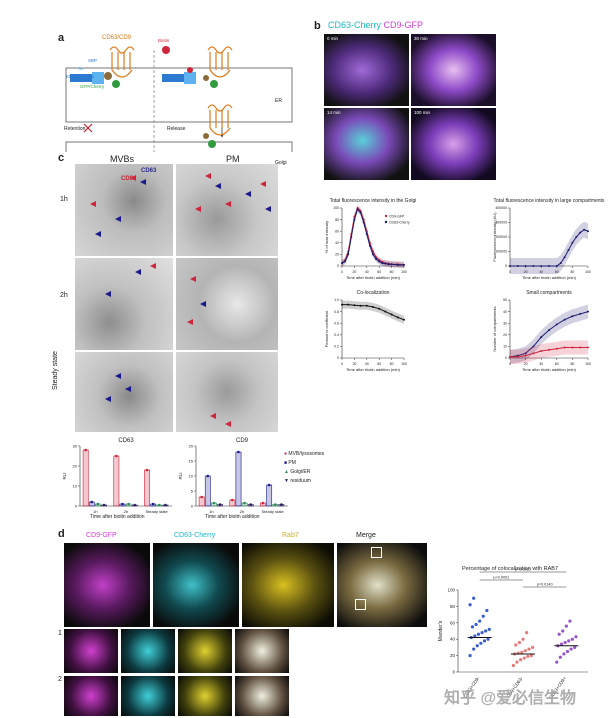  I want to click on d-rab7-main, so click(288, 585).